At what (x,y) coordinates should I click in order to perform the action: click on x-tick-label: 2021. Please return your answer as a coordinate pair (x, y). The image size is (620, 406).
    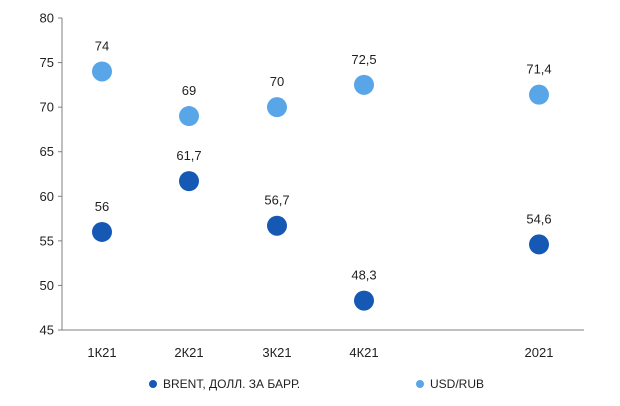
    Looking at the image, I should click on (539, 352).